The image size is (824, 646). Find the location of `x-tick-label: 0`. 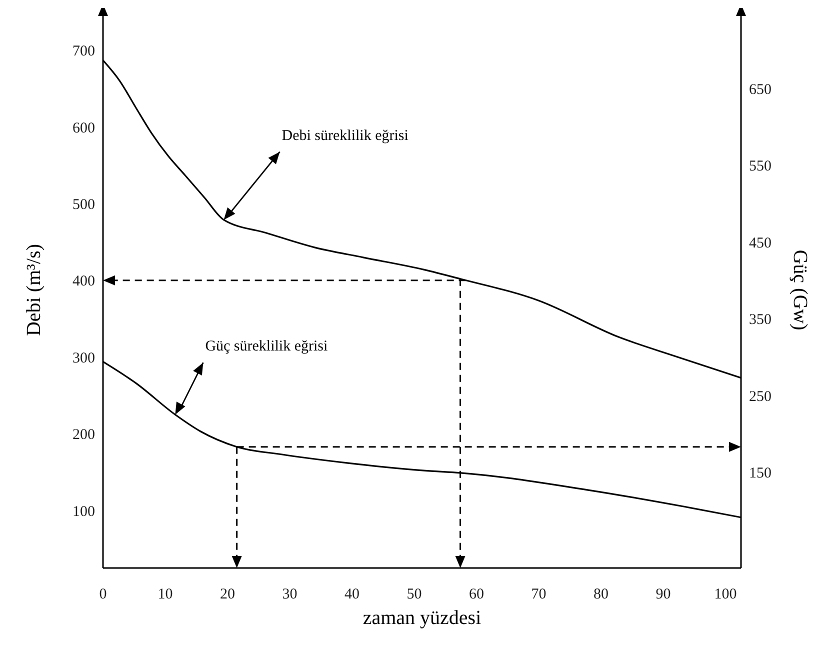

x-tick-label: 0 is located at coordinates (103, 594).